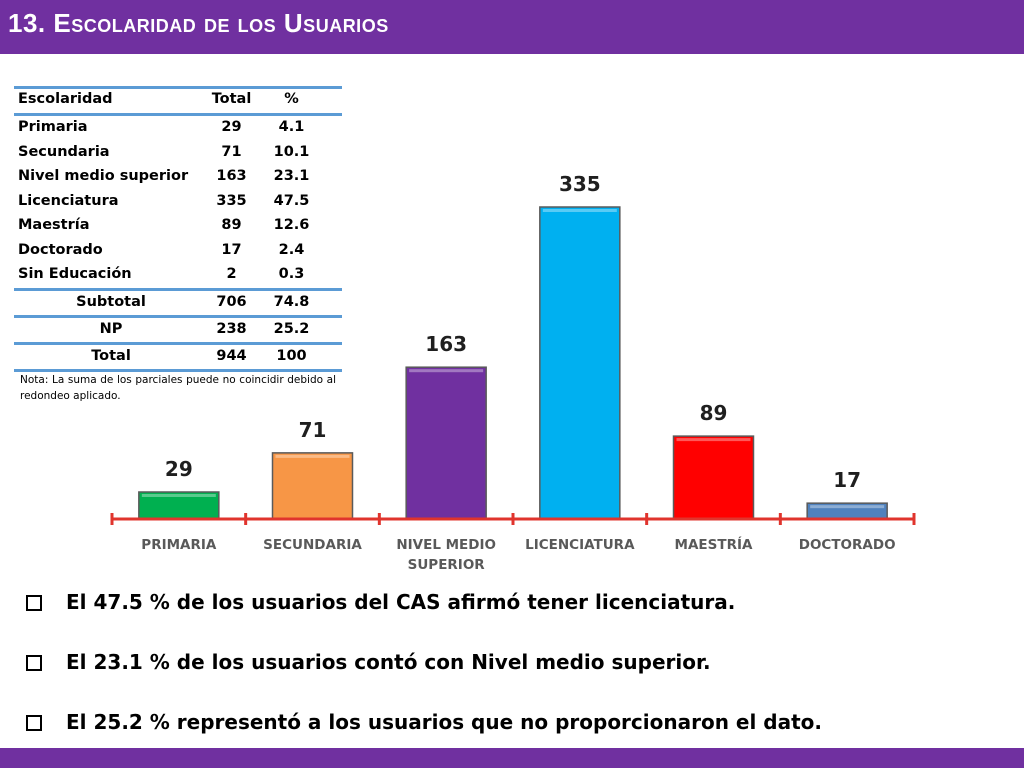  I want to click on row-label: Sin Educación, so click(75, 274).